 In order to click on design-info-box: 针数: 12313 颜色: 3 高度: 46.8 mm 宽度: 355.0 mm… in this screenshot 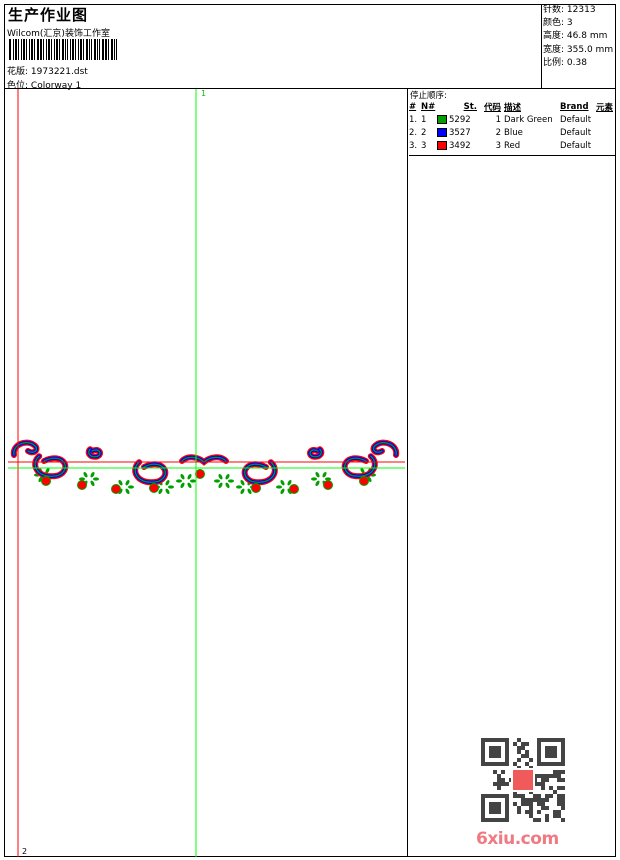, I will do `click(578, 46)`.